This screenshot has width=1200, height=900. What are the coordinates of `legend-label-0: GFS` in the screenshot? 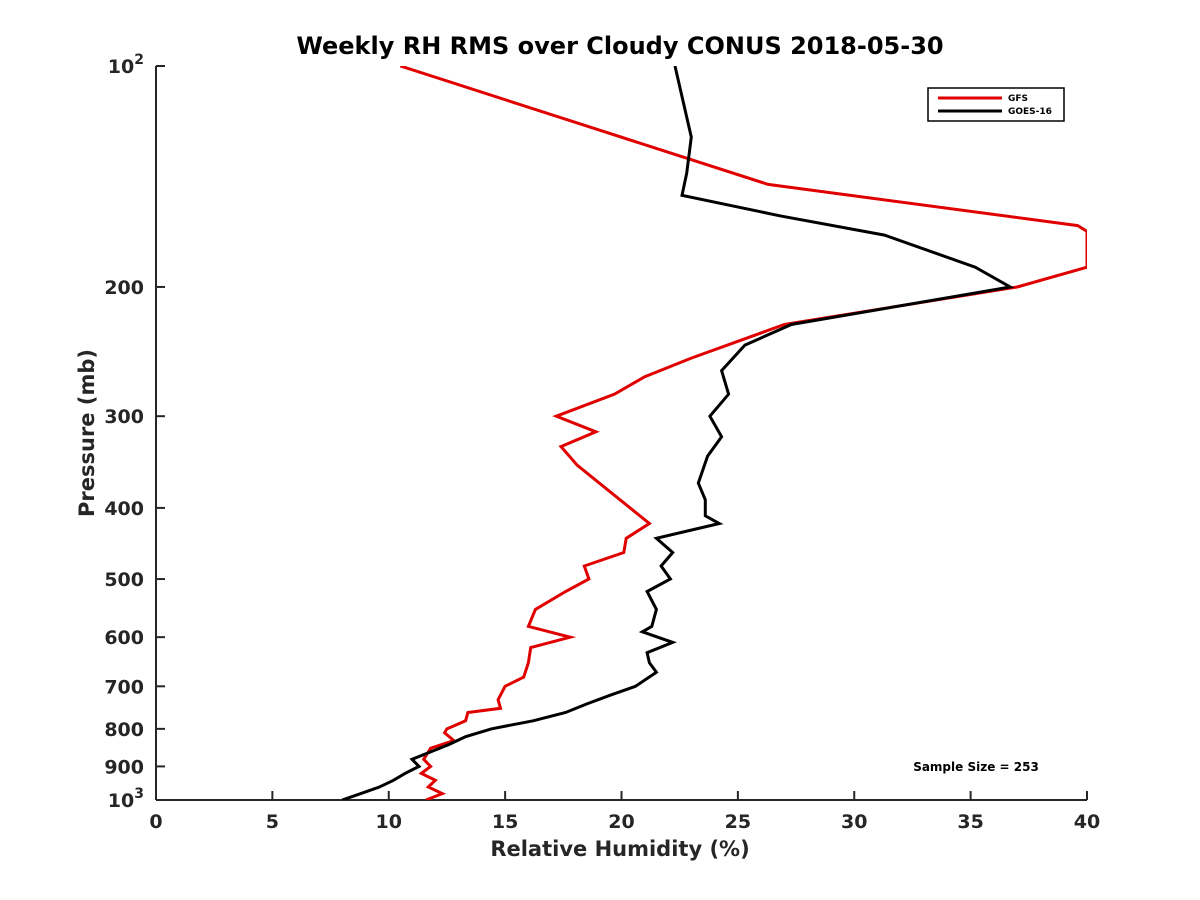 It's located at (1018, 99).